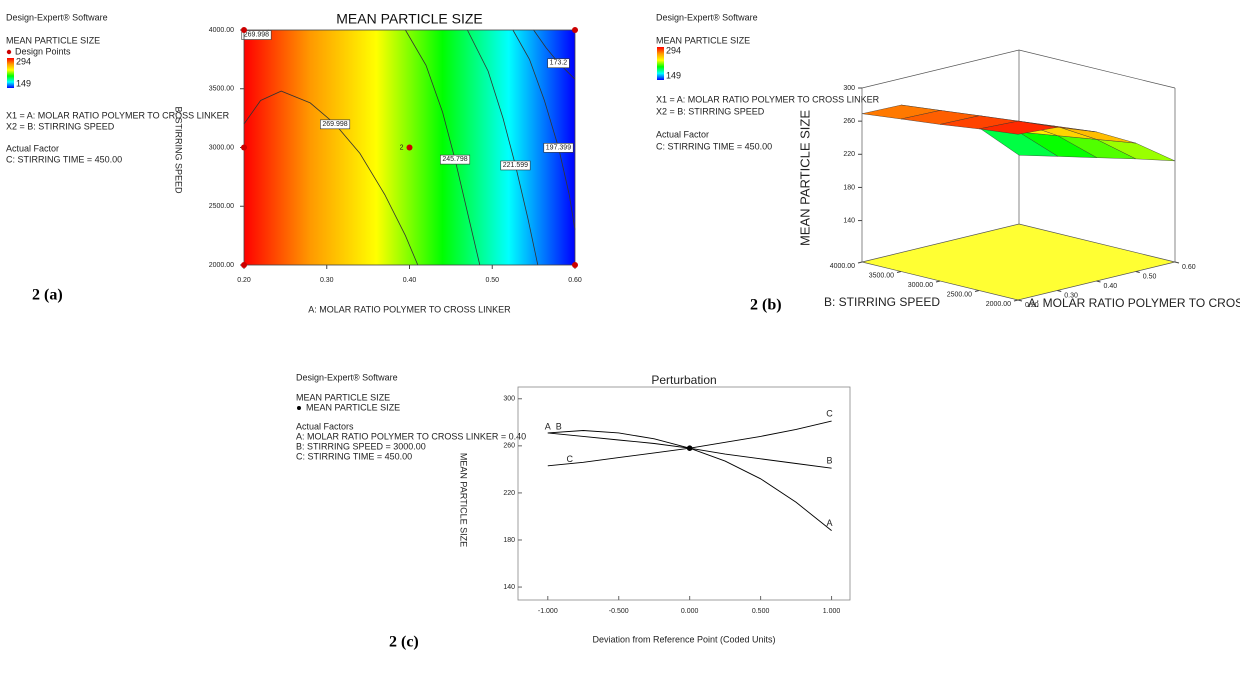  Describe the element at coordinates (353, 407) in the screenshot. I see `legend-label: MEAN PARTICLE SIZE` at that location.